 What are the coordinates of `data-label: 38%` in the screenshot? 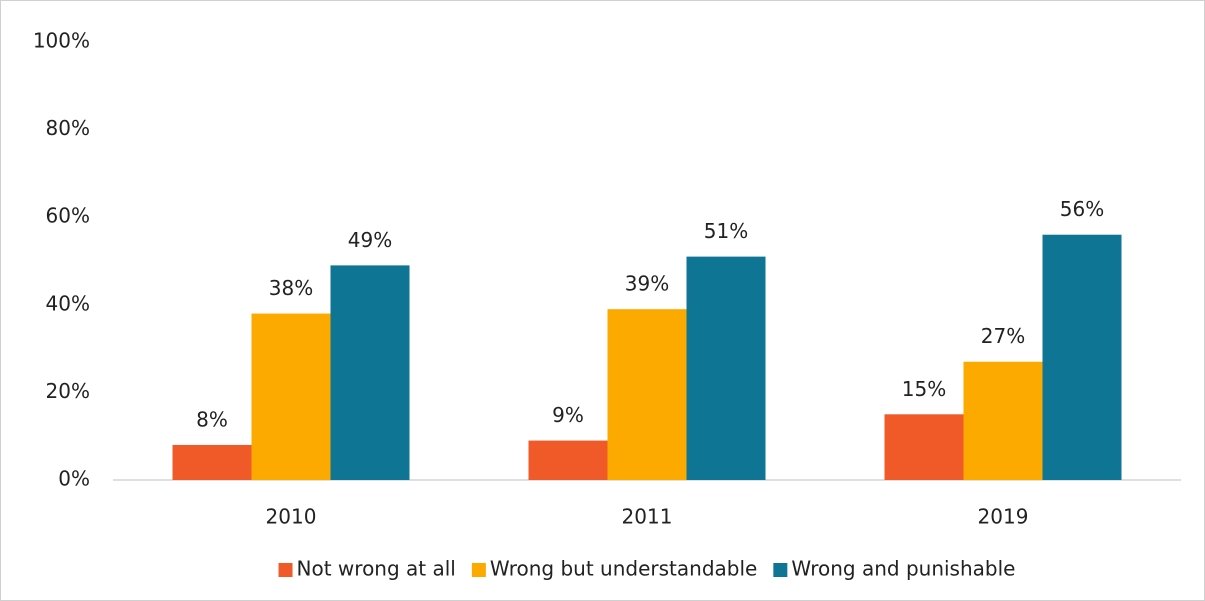 It's located at (291, 288).